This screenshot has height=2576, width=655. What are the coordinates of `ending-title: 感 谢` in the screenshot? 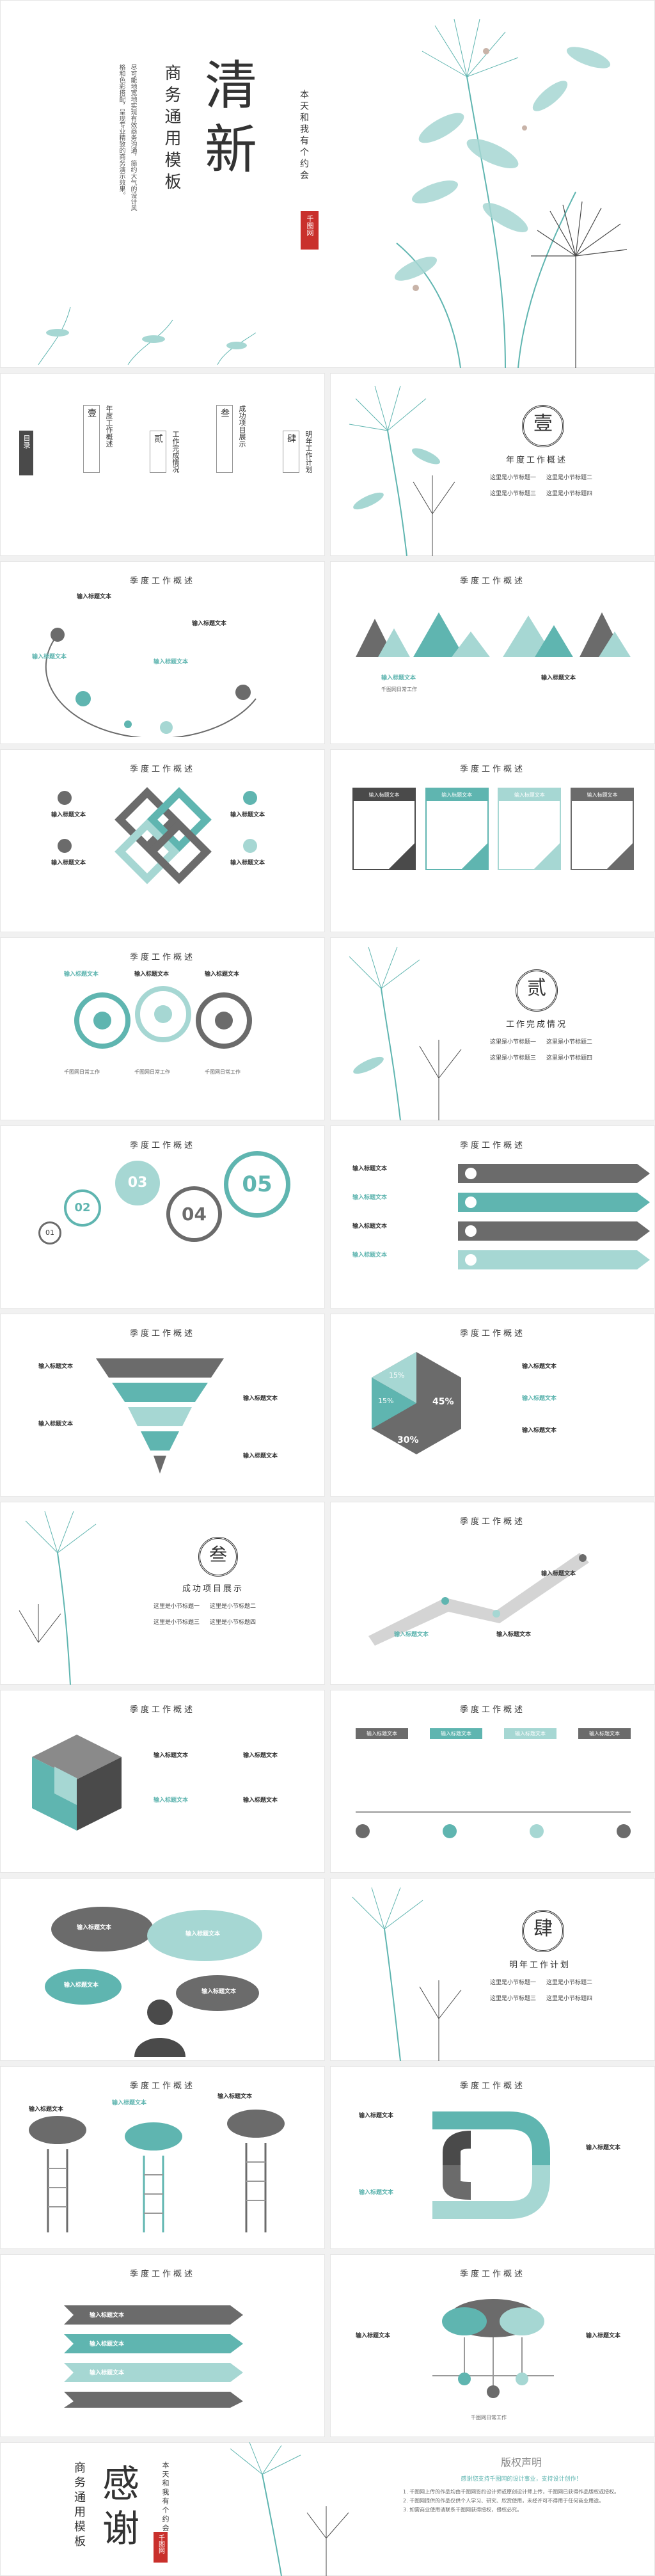 It's located at (120, 2506).